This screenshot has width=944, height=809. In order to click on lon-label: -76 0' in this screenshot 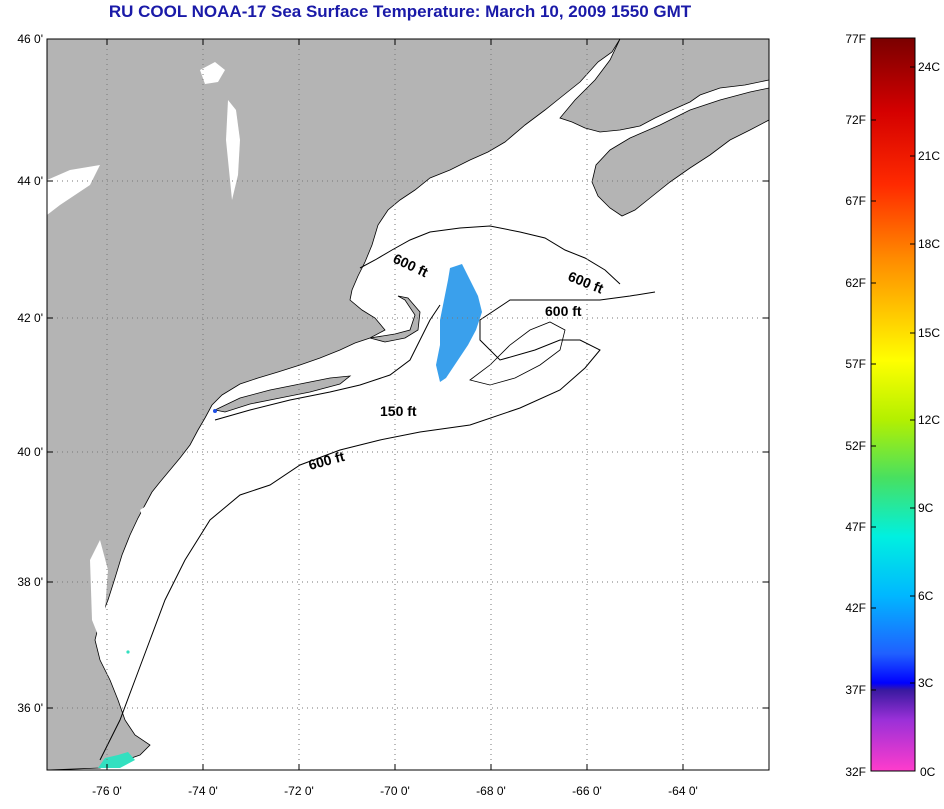, I will do `click(107, 791)`.